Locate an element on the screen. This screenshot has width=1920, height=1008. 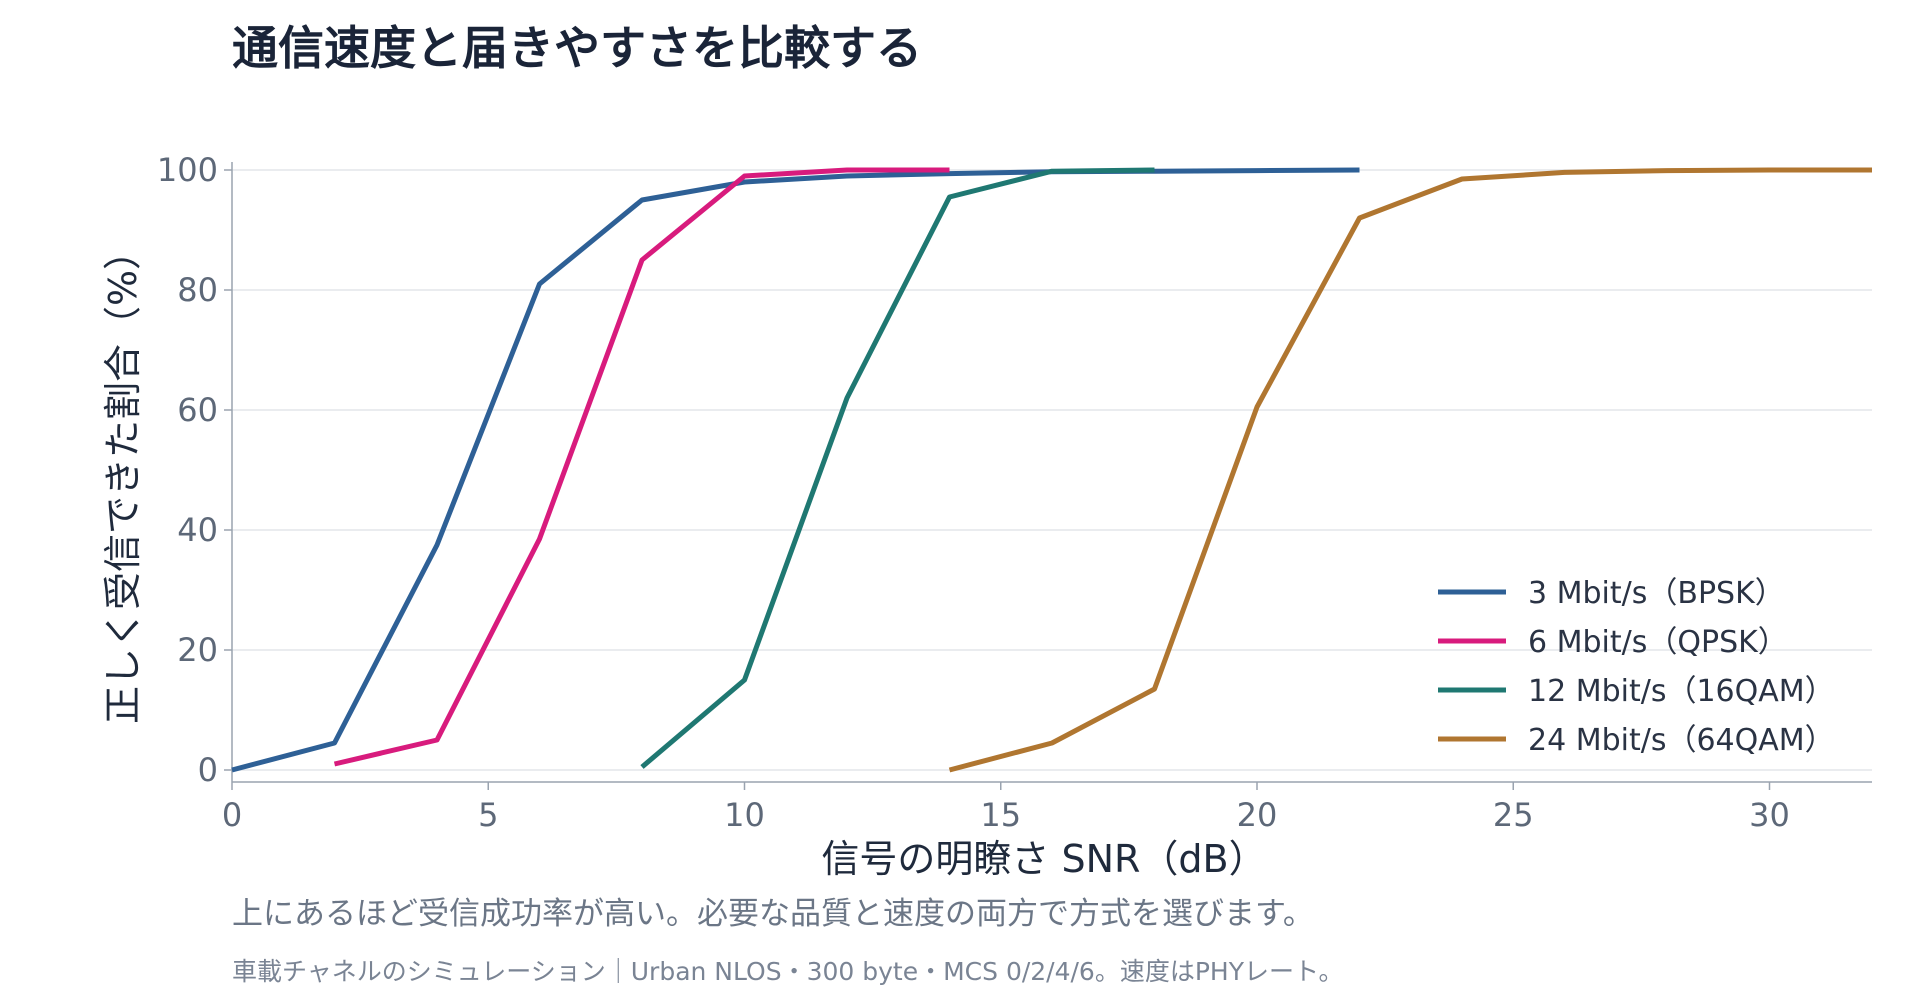
chart-title: 通信速度と届きやすさを比較する is located at coordinates (577, 48).